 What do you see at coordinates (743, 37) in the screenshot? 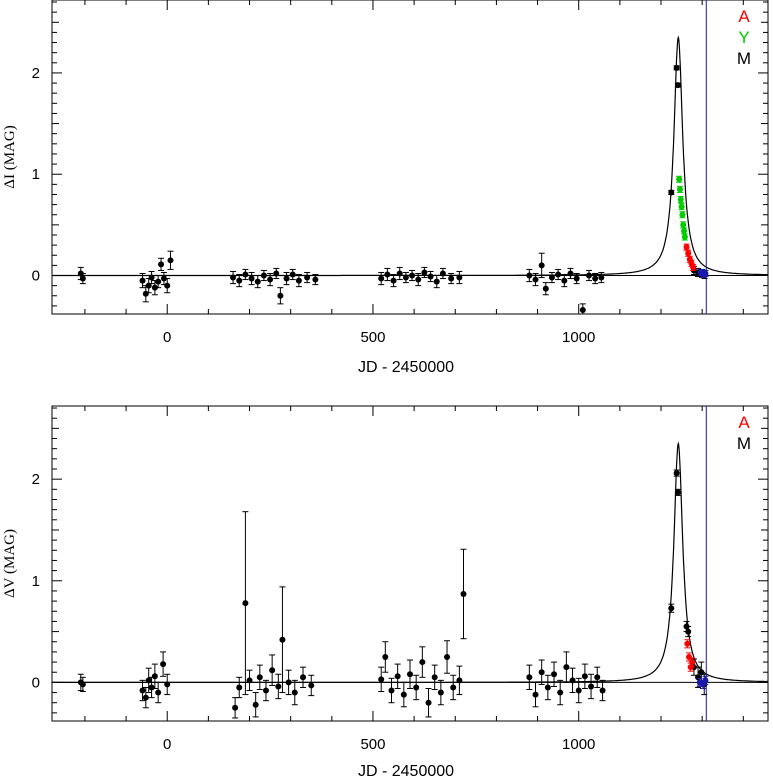
I see `legend-entry-Y: Y` at bounding box center [743, 37].